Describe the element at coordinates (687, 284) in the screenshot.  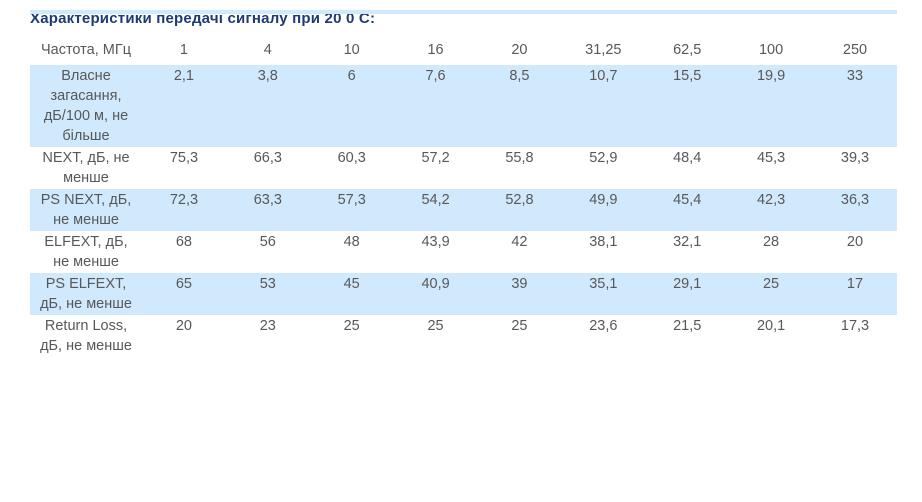
I see `row-value: 29,1` at that location.